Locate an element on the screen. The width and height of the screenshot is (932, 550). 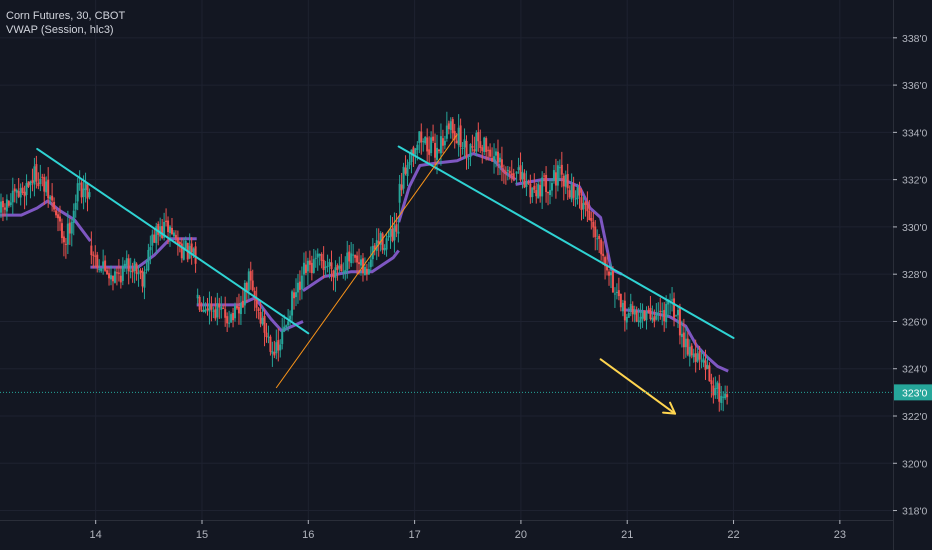
support-line is located at coordinates (366, 261).